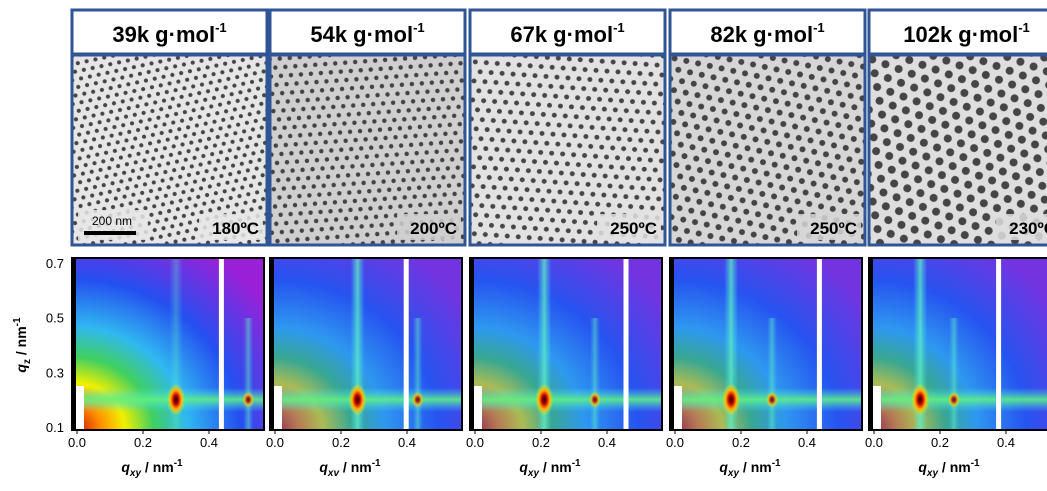  Describe the element at coordinates (55, 372) in the screenshot. I see `y-tick-label: 0.3` at that location.